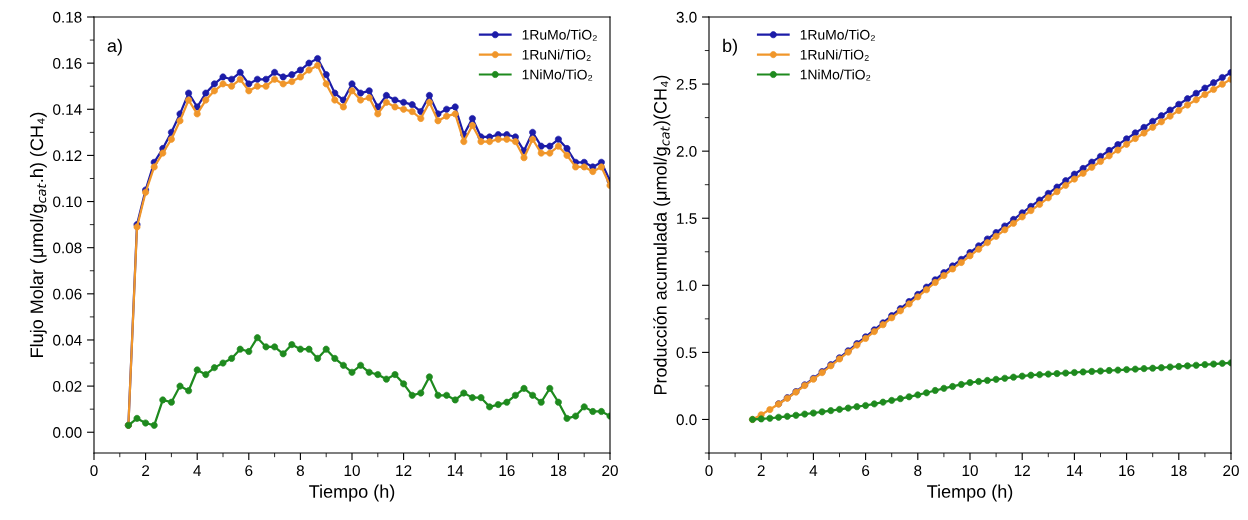 Image resolution: width=1248 pixels, height=520 pixels. I want to click on y-tick-label: 0.18, so click(67, 17).